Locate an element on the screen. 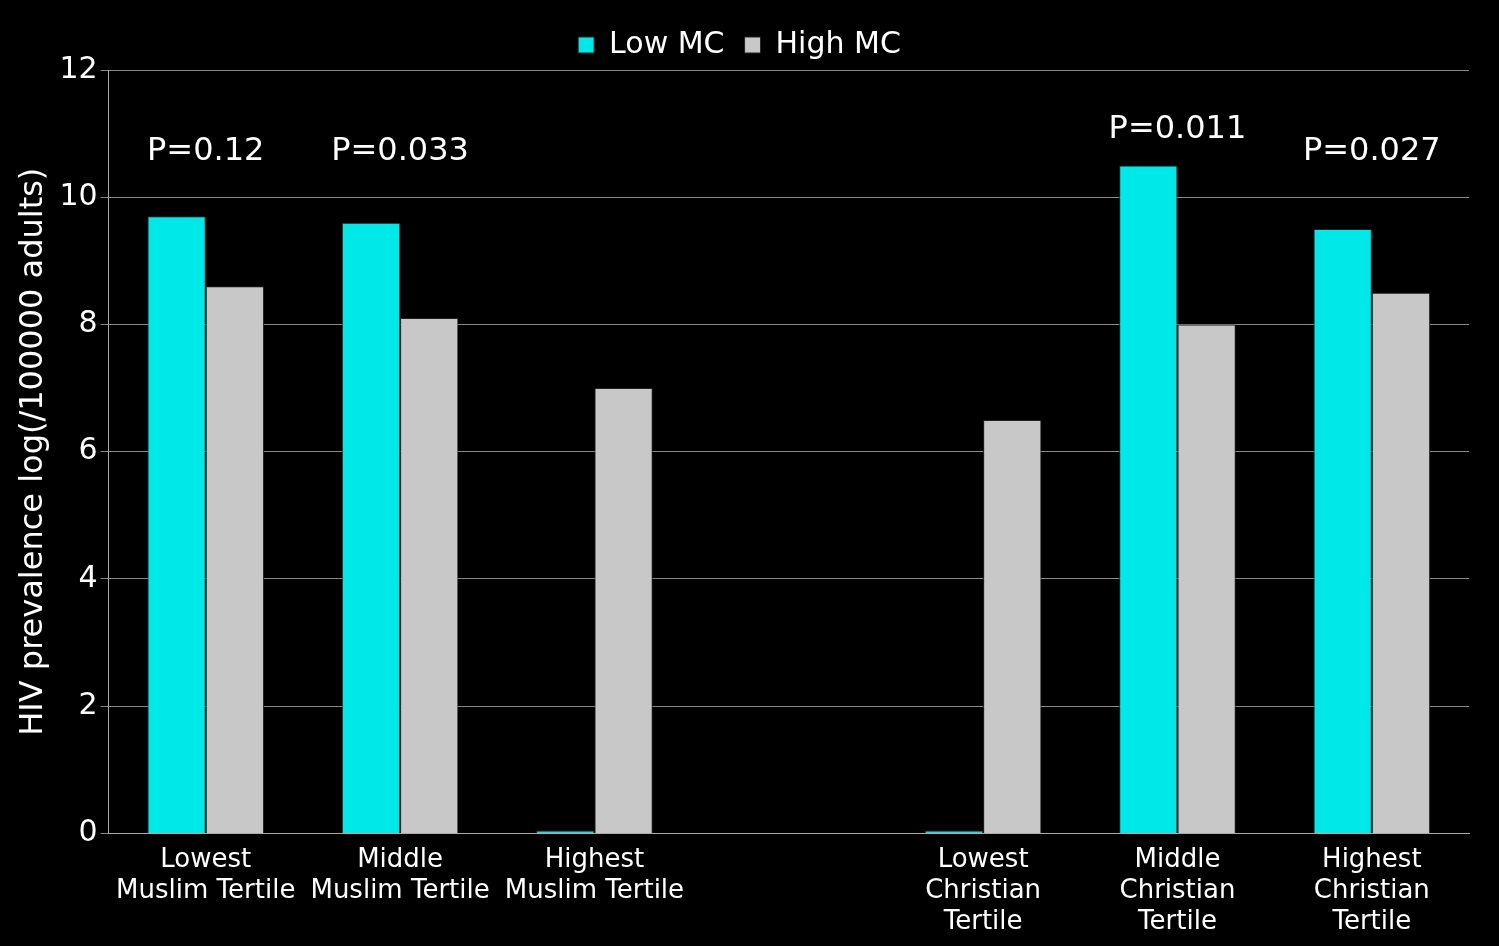 The image size is (1499, 946). y-axis-title: HIV prevalence log(/100000 adults) is located at coordinates (30, 451).